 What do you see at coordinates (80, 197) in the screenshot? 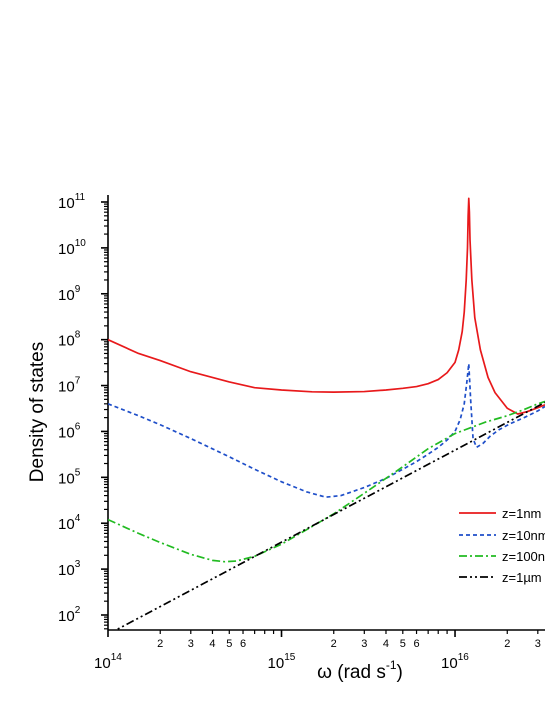
I see `y-tick-label-exp: 11` at bounding box center [80, 197].